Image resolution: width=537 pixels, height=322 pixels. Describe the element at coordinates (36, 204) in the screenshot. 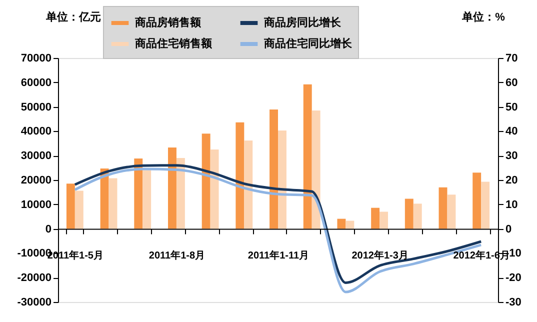

I see `y-tick-label: 10000` at that location.